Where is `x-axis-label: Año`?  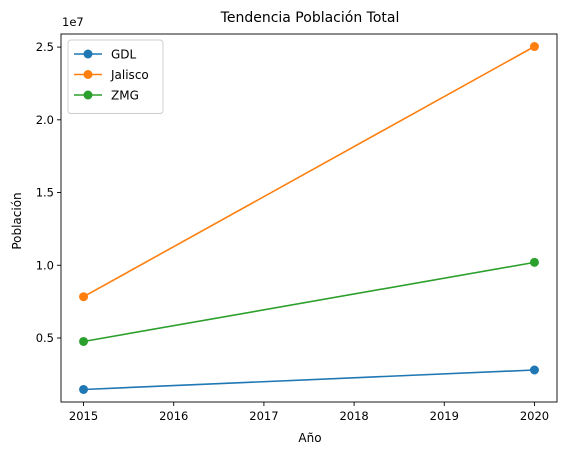
x-axis-label: Año is located at coordinates (309, 438).